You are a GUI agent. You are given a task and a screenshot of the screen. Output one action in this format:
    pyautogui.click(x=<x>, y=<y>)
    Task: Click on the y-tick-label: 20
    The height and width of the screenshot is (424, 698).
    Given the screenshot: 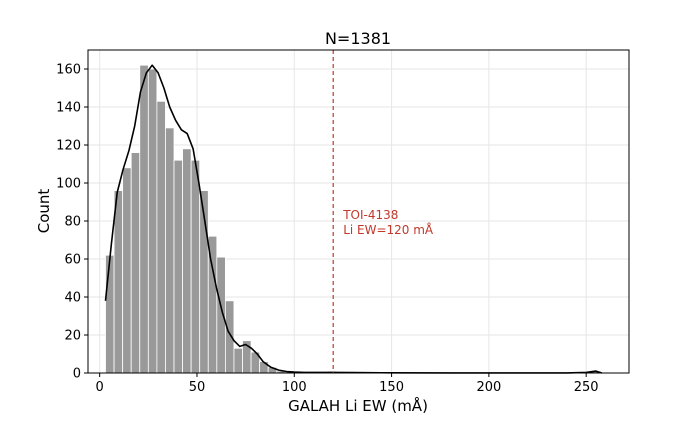 What is the action you would take?
    pyautogui.click(x=72, y=336)
    